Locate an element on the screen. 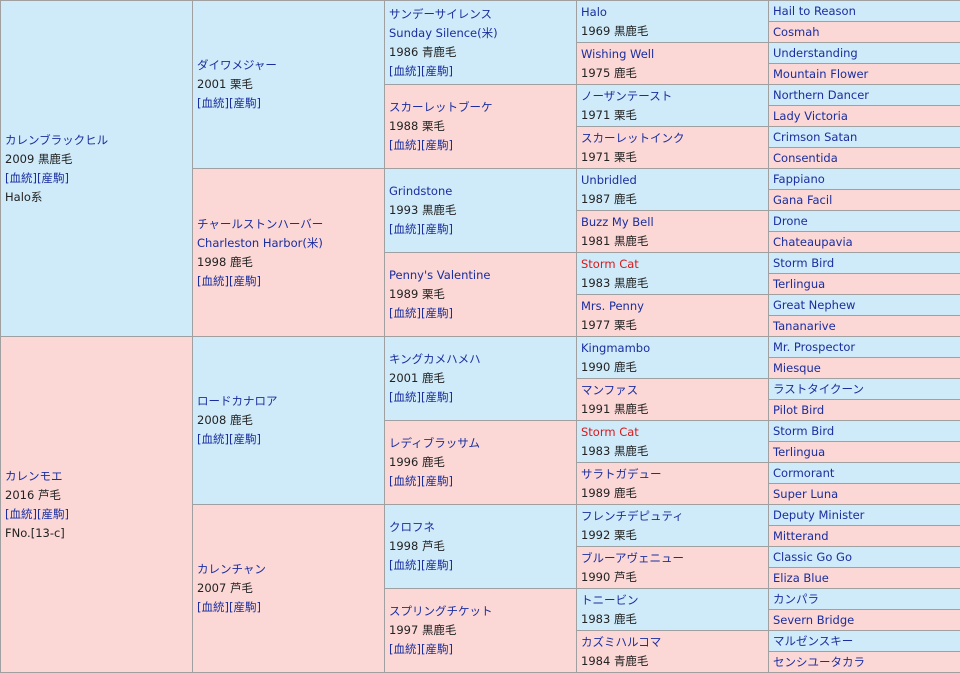 This screenshot has height=673, width=960. horse-name-link: カレンチャン is located at coordinates (290, 569).